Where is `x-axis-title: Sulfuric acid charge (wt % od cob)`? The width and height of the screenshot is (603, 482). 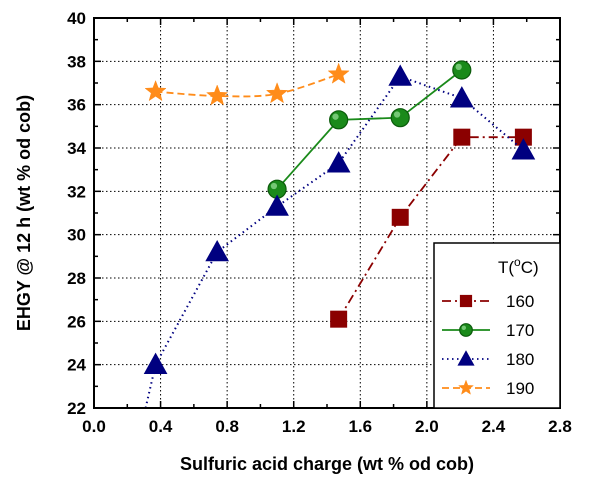 x-axis-title: Sulfuric acid charge (wt % od cob) is located at coordinates (327, 464).